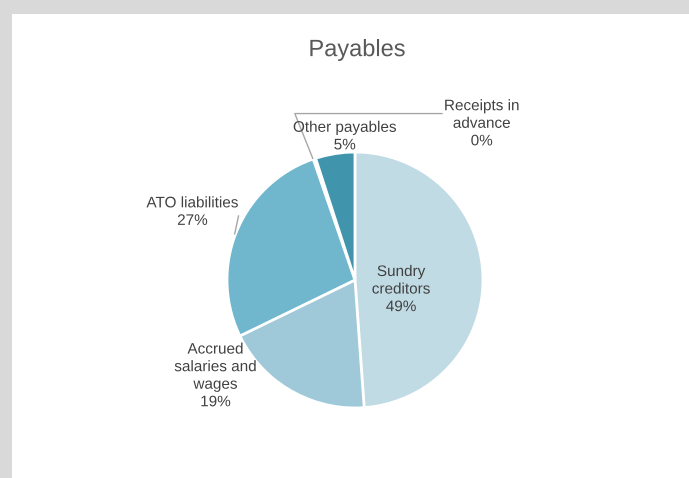 The image size is (689, 478). What do you see at coordinates (357, 50) in the screenshot?
I see `chart-title: Payables` at bounding box center [357, 50].